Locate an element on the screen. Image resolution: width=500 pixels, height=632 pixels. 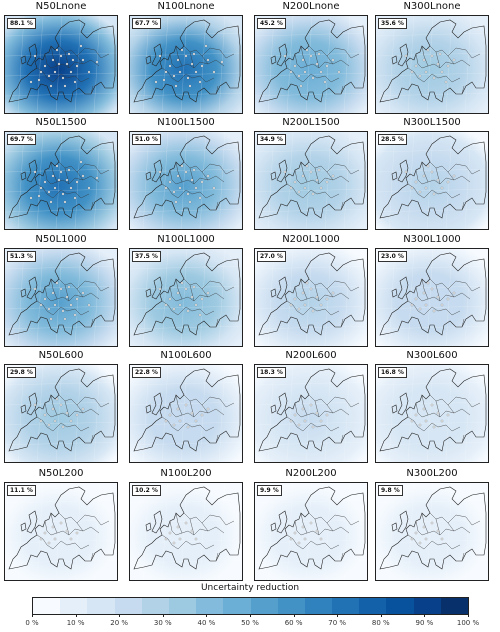
panel-title: N100L600 is located at coordinates (186, 355).